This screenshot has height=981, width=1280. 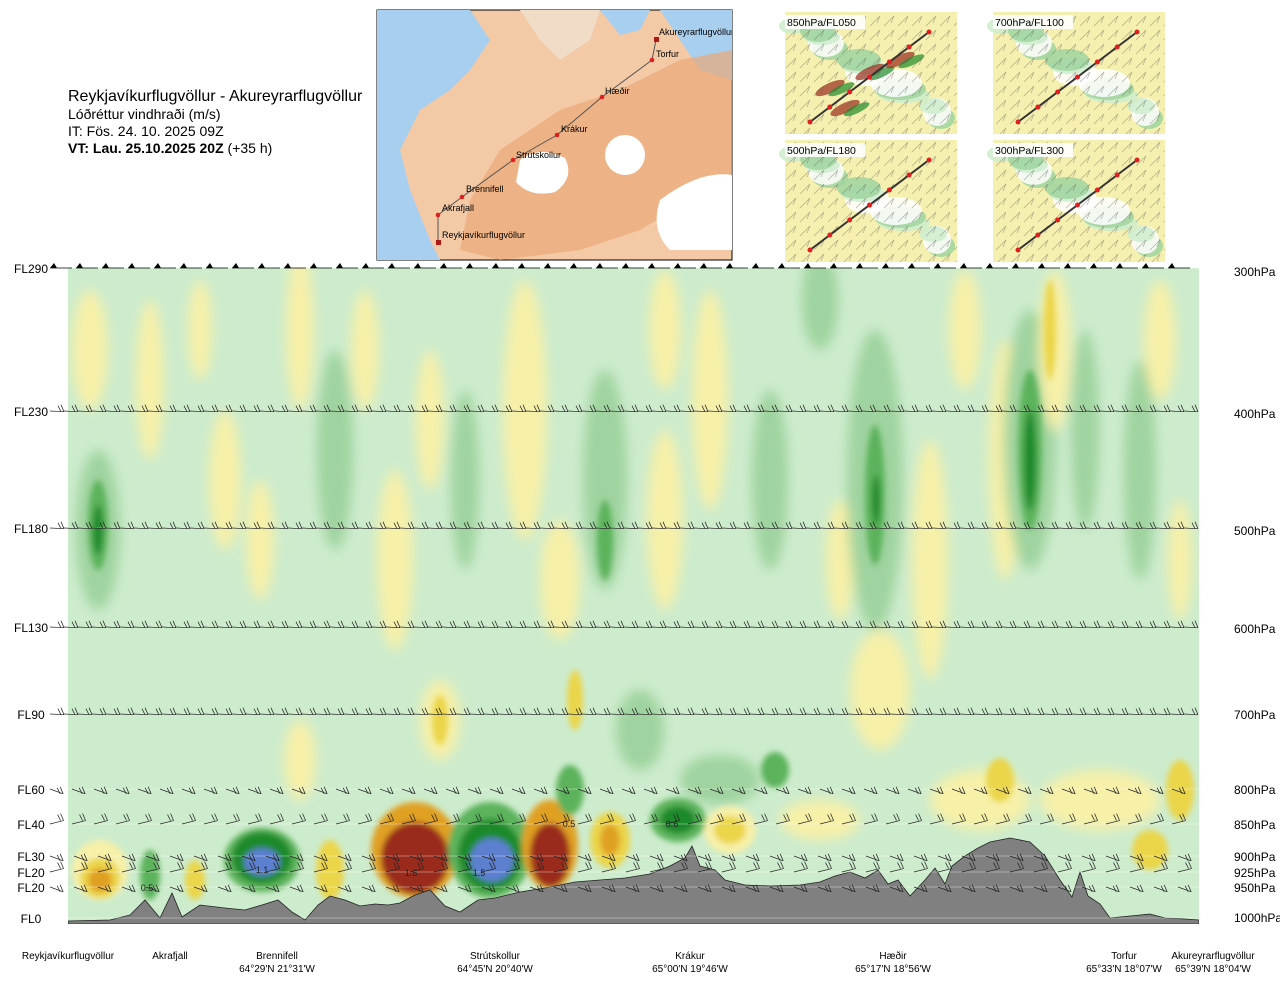 I want to click on map-label-brennifell: Brennifell, so click(x=485, y=189).